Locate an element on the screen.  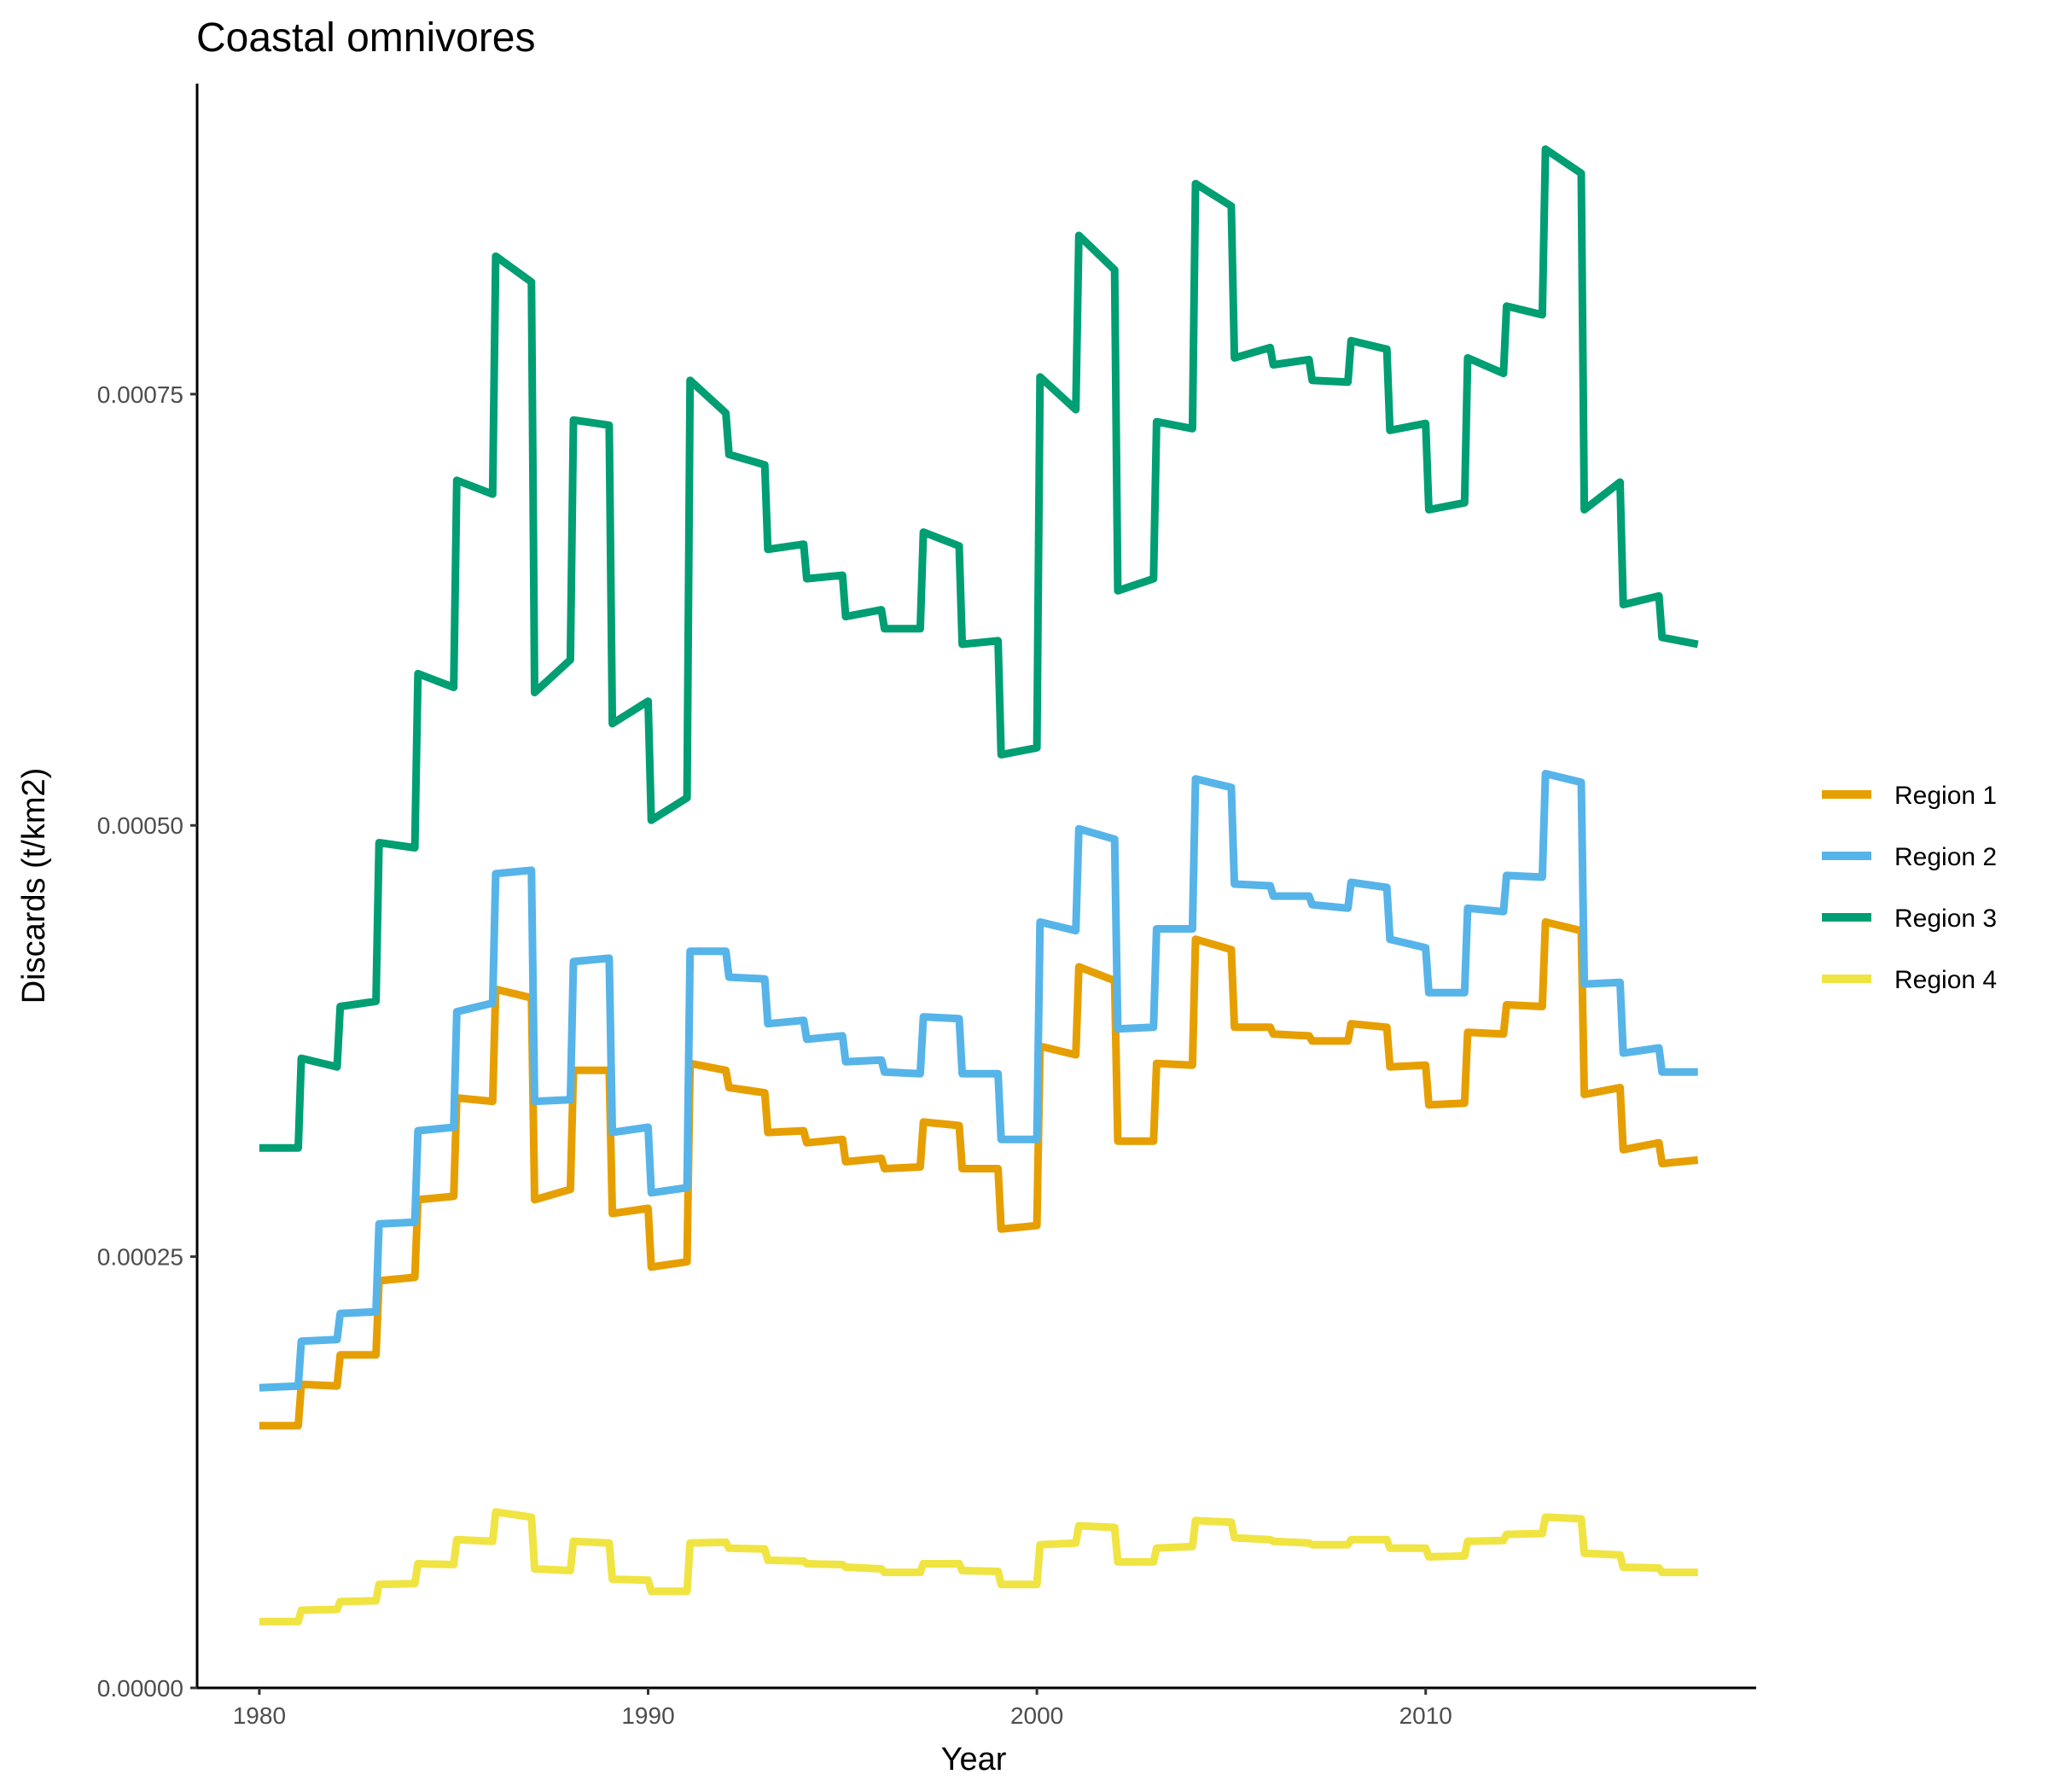
legend-label: Region 4 is located at coordinates (1946, 980).